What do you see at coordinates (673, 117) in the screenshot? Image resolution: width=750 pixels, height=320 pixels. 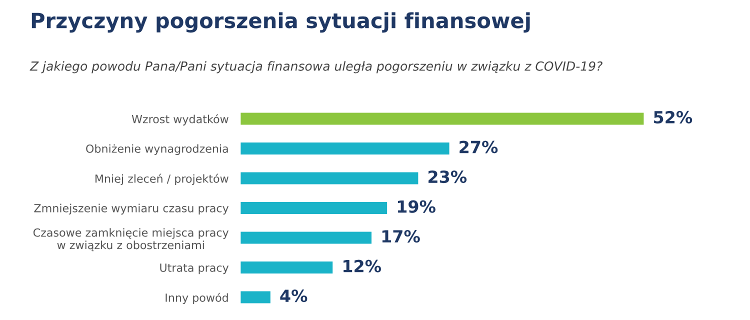 I see `data-label: 52%` at bounding box center [673, 117].